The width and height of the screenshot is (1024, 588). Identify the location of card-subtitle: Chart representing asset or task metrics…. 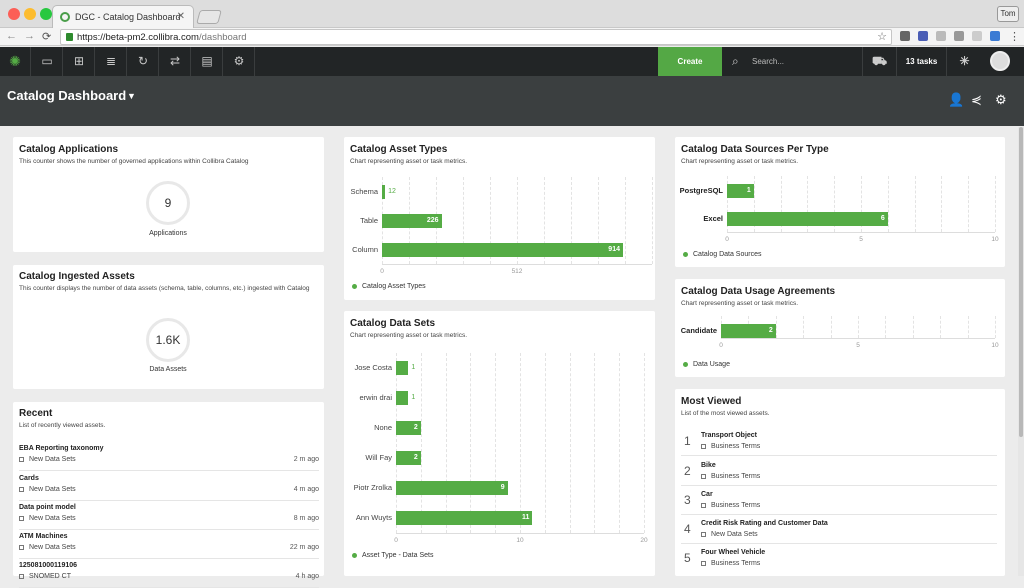
(740, 161).